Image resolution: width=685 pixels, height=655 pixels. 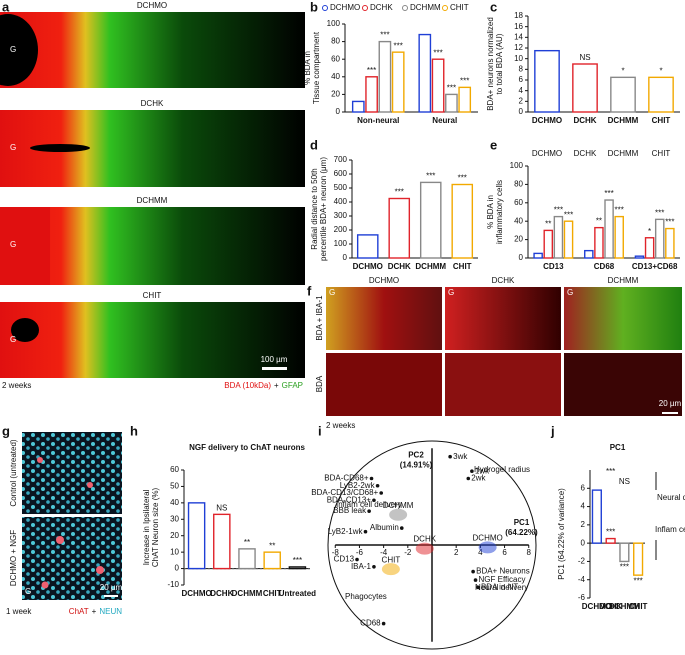 I want to click on loading-label: CD68, so click(x=370, y=623).